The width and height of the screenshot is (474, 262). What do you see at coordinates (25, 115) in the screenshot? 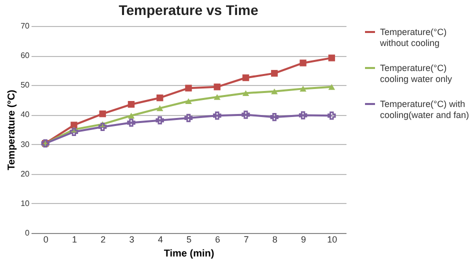
I see `y-tick-label: 40` at bounding box center [25, 115].